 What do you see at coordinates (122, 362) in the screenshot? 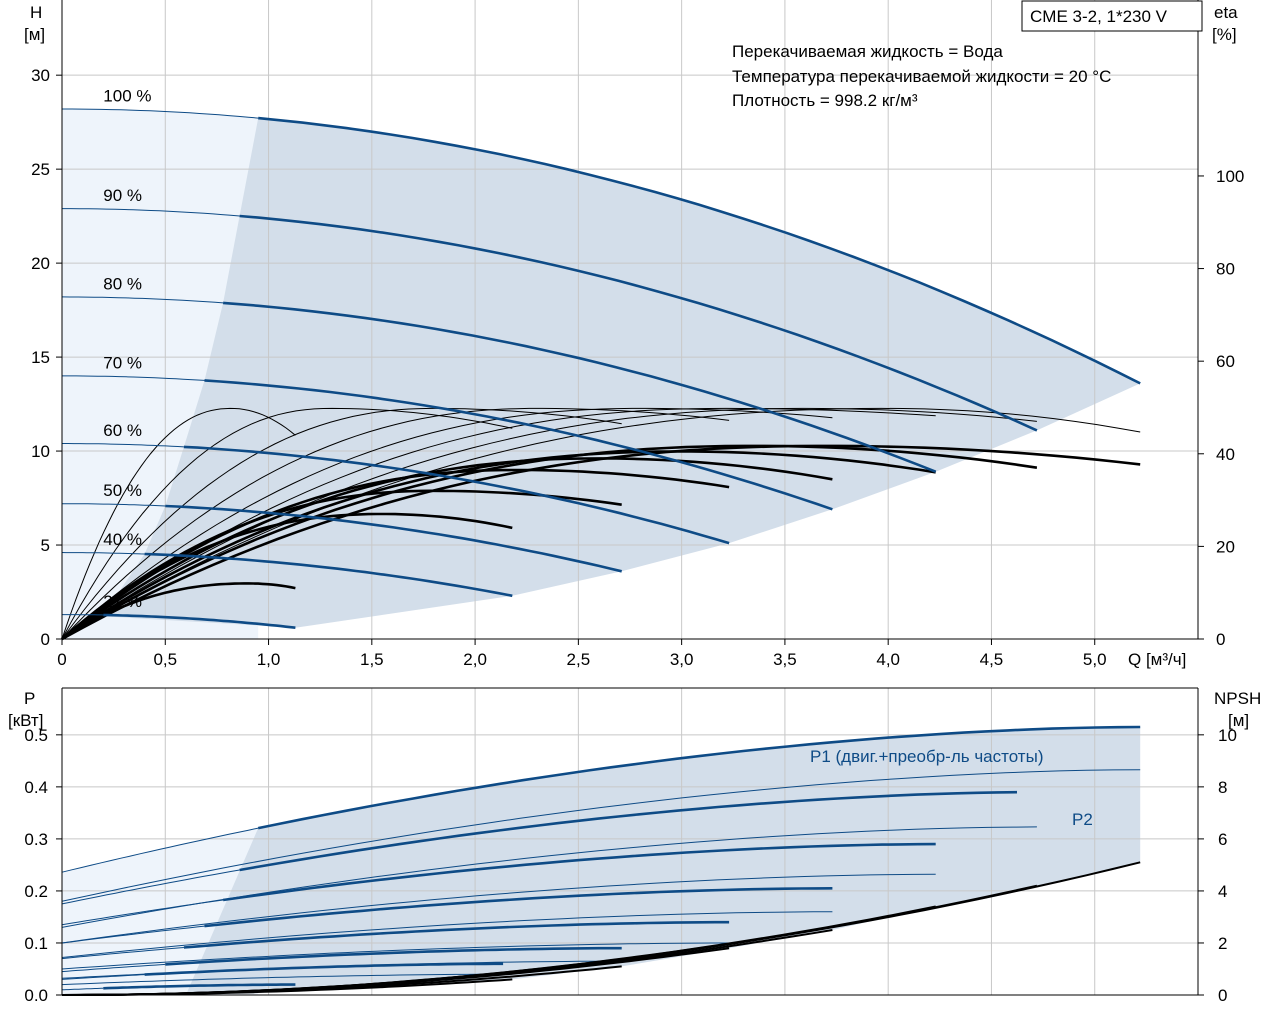
I see `speed-label-70: 70 %` at bounding box center [122, 362].